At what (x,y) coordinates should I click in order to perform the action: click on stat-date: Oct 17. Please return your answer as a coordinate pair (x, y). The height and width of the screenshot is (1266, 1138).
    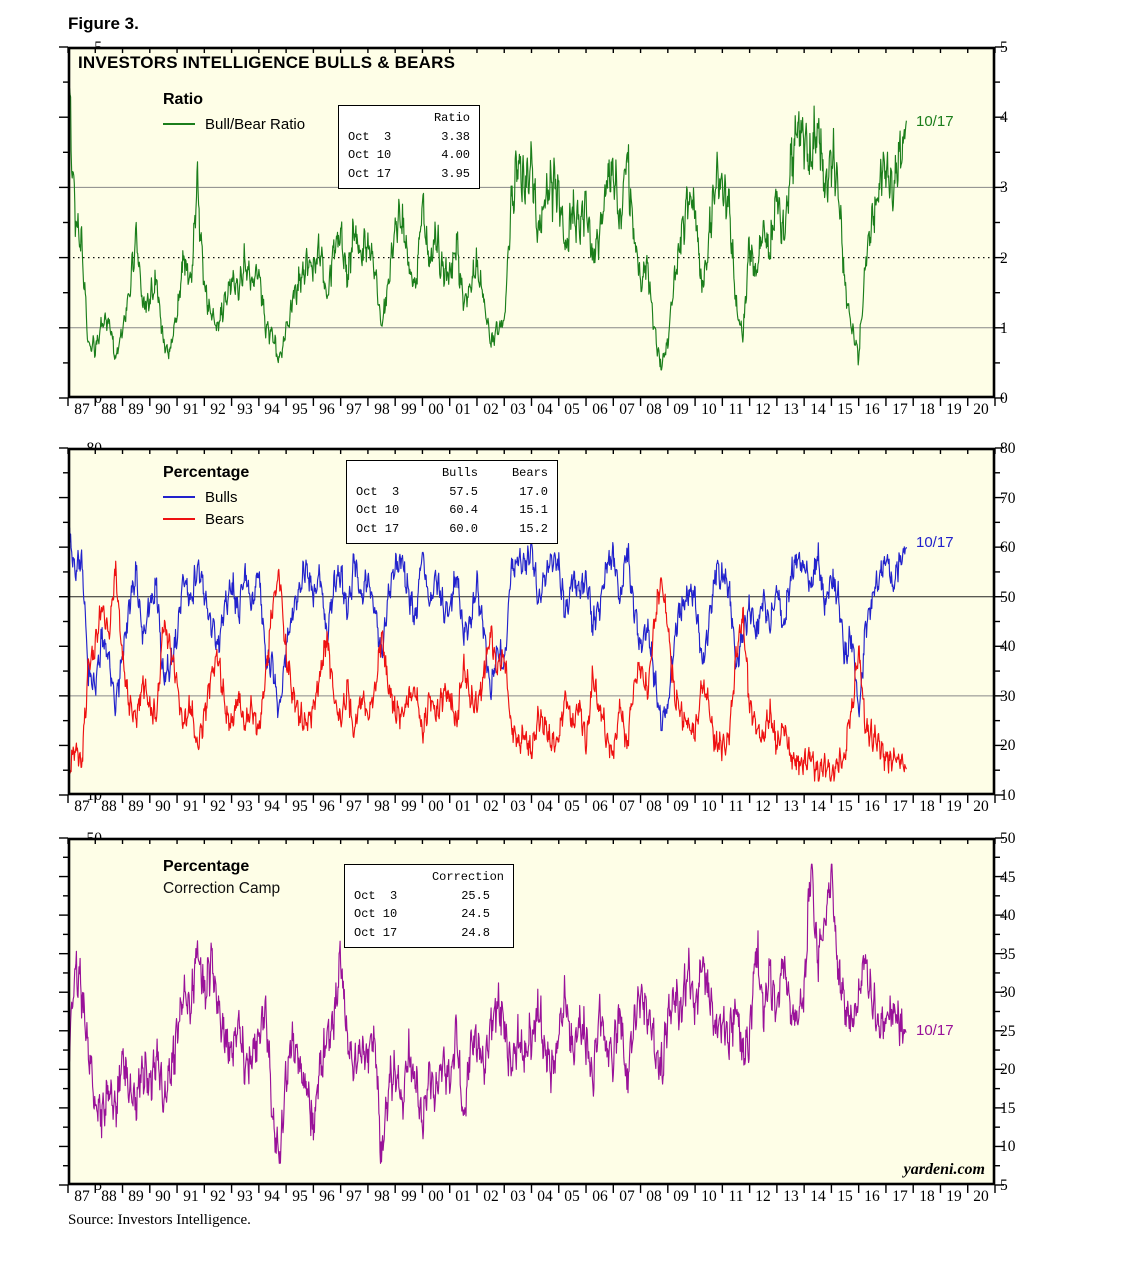
    Looking at the image, I should click on (376, 932).